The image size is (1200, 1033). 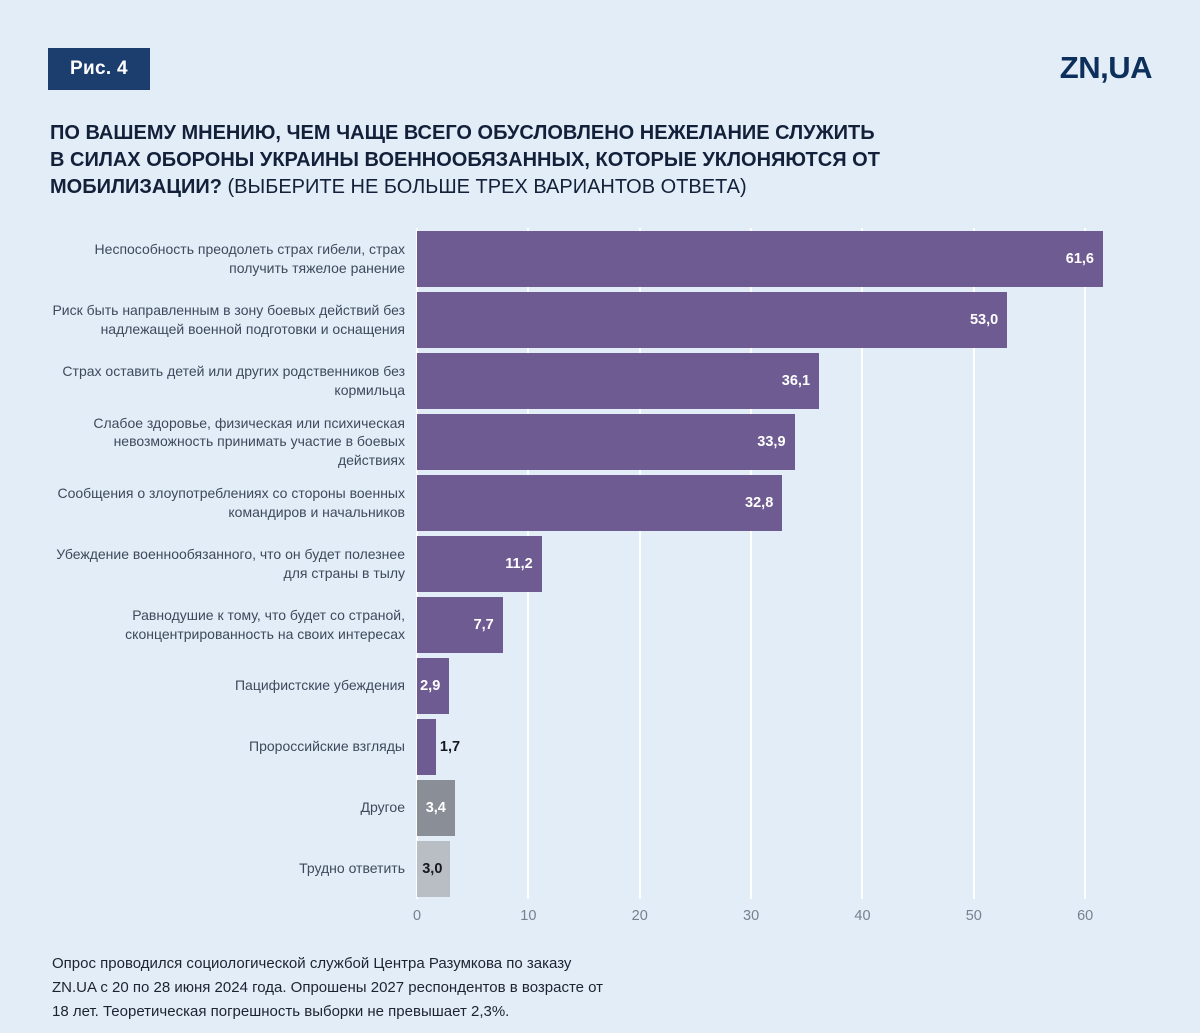 What do you see at coordinates (460, 624) in the screenshot?
I see `bar: 7,7` at bounding box center [460, 624].